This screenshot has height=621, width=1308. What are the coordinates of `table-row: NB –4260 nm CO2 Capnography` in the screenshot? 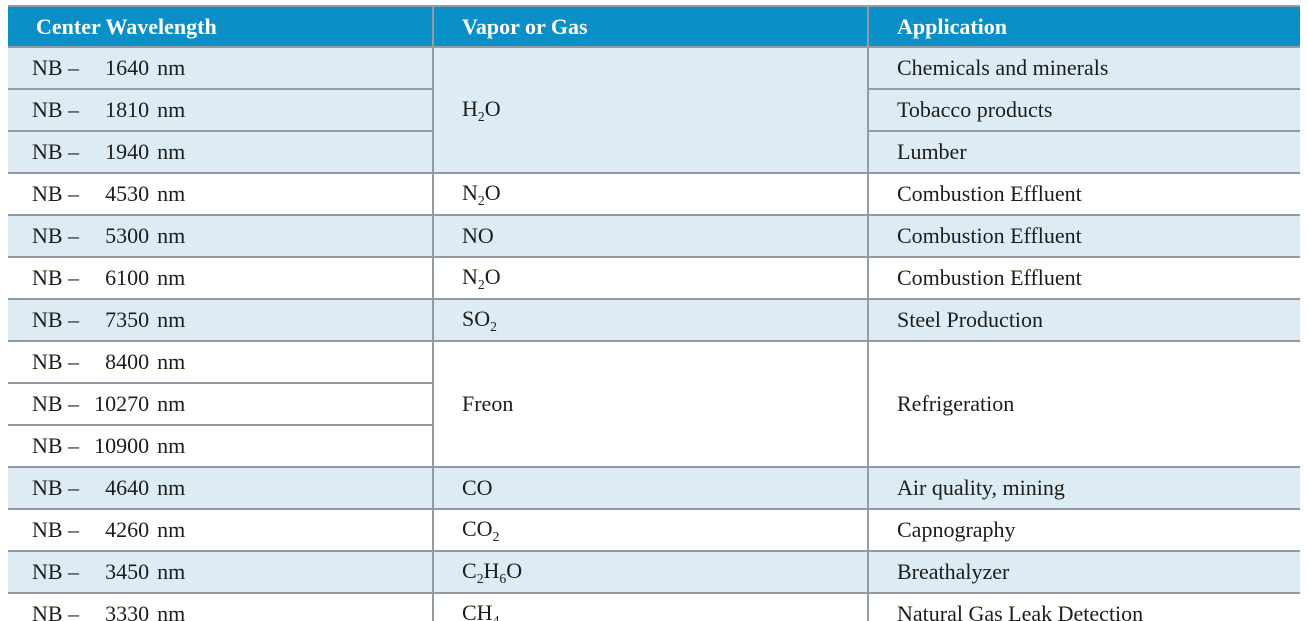 It's located at (654, 530).